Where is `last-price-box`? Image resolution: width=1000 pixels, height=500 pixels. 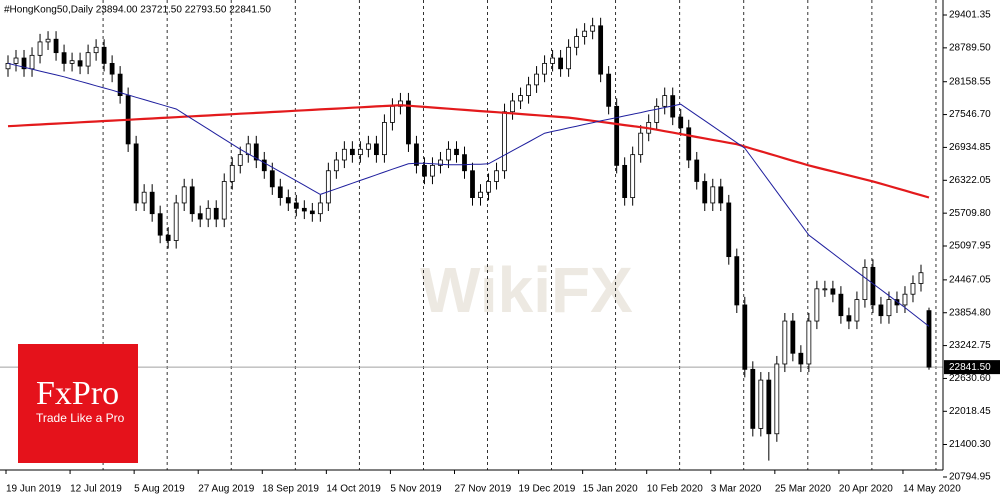
last-price-box is located at coordinates (972, 367).